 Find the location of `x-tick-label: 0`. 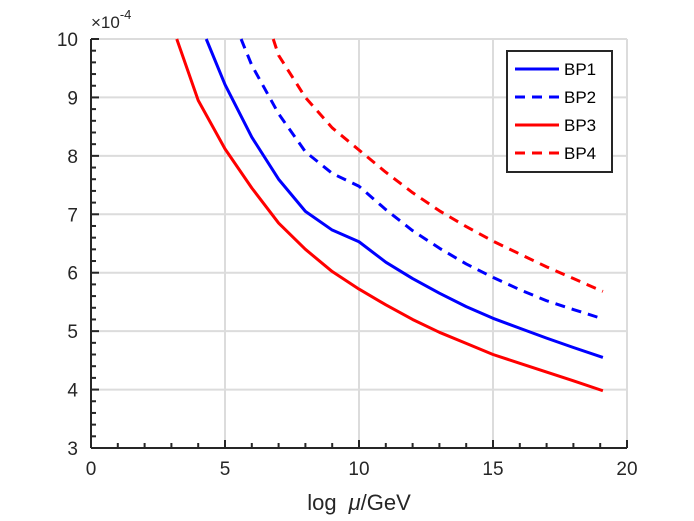

x-tick-label: 0 is located at coordinates (91, 469).